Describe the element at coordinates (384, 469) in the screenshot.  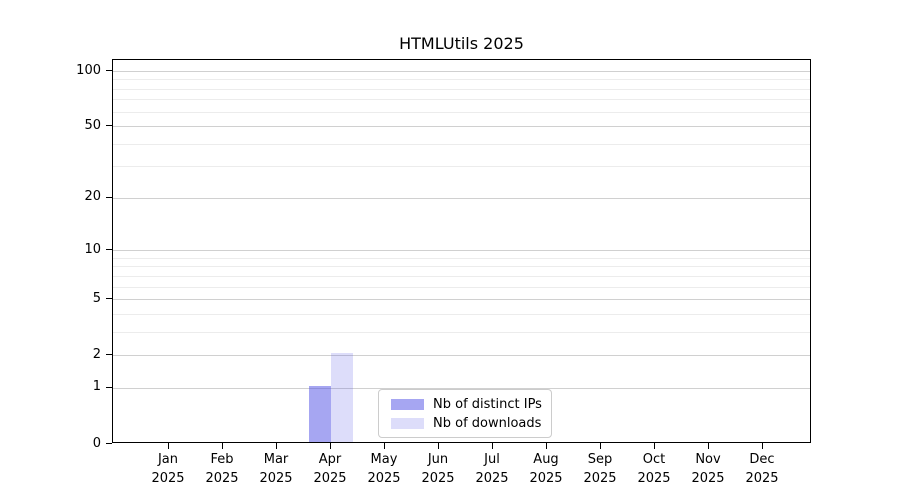
I see `x-tick-label: May 2025` at that location.